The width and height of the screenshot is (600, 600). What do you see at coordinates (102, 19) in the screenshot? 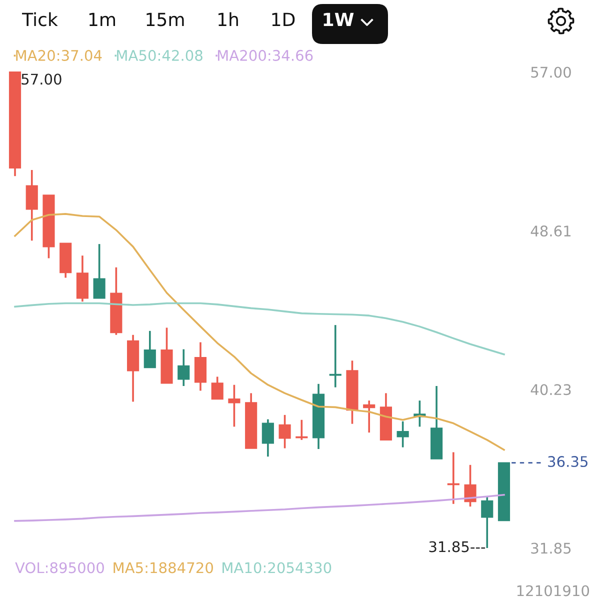
I see `text: 1m` at bounding box center [102, 19].